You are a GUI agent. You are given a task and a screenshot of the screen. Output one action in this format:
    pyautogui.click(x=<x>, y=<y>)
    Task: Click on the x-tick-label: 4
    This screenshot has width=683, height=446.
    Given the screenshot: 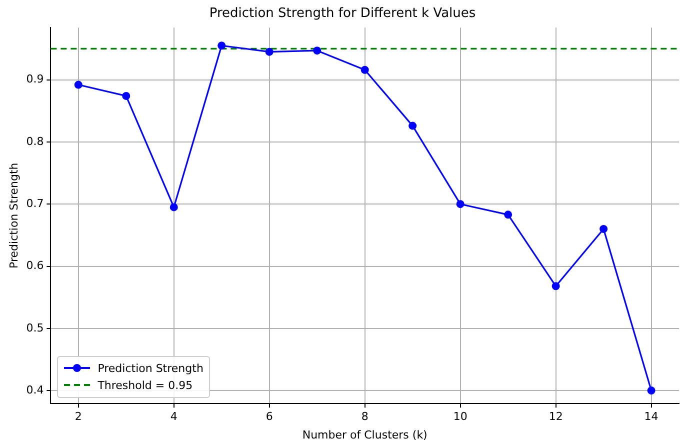 What is the action you would take?
    pyautogui.click(x=174, y=417)
    